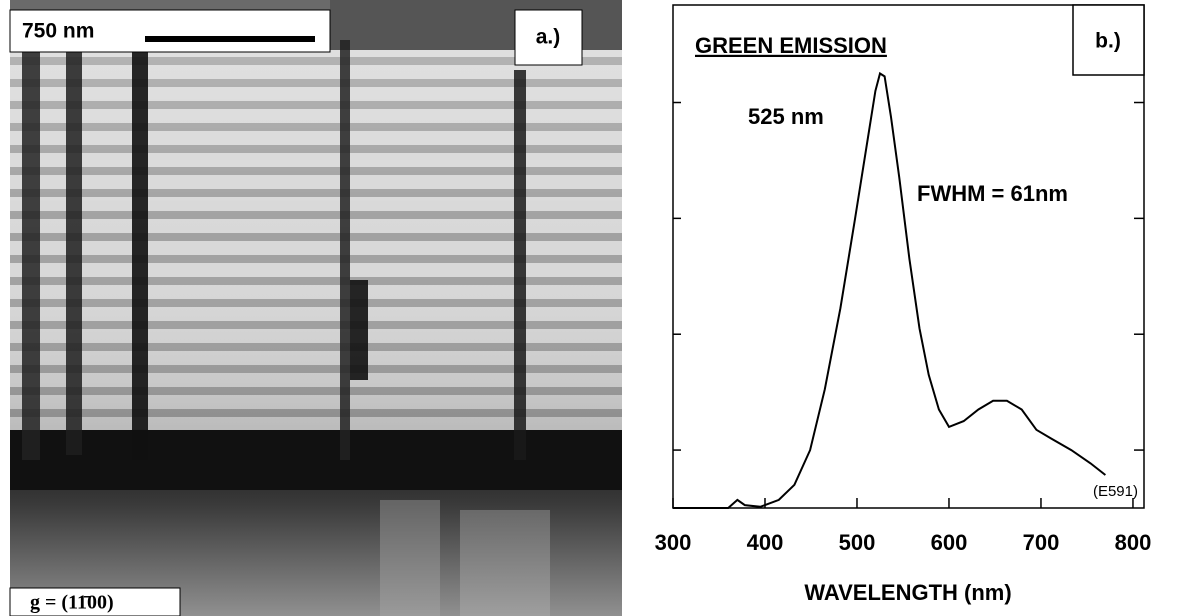  I want to click on x-tick-label: 500, so click(857, 542).